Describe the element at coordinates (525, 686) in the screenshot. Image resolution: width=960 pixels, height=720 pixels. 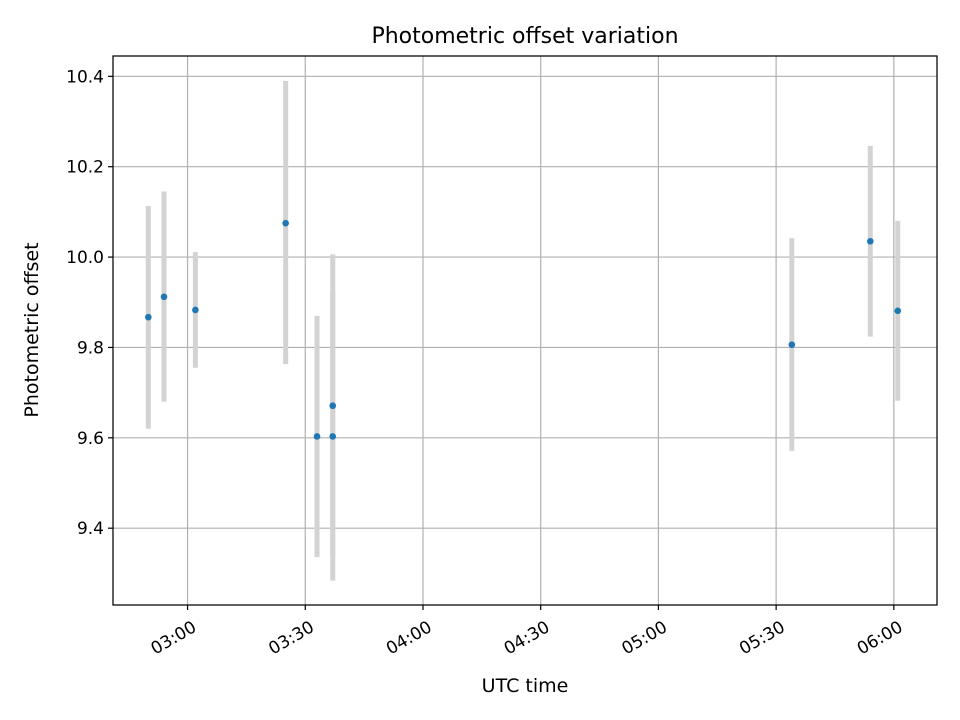
I see `x-axis-label: UTC time` at that location.